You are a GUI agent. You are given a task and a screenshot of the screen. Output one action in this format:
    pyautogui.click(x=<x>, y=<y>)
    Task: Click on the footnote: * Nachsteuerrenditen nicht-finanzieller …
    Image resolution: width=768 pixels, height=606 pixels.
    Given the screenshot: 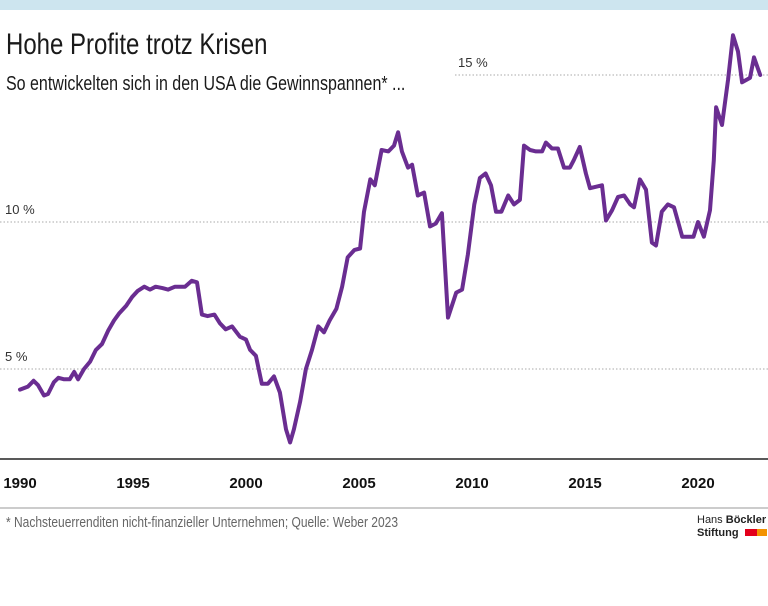 What is the action you would take?
    pyautogui.click(x=202, y=522)
    